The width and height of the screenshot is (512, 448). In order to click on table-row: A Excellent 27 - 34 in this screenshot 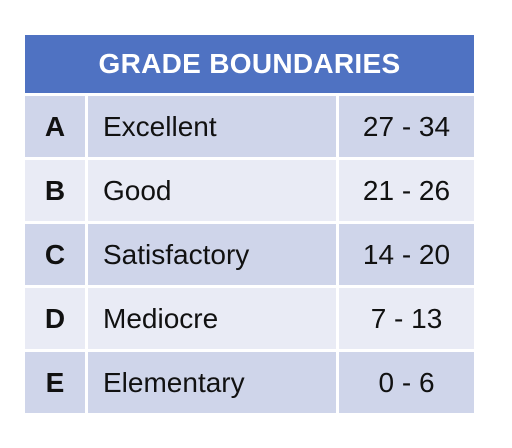, I will do `click(249, 126)`.